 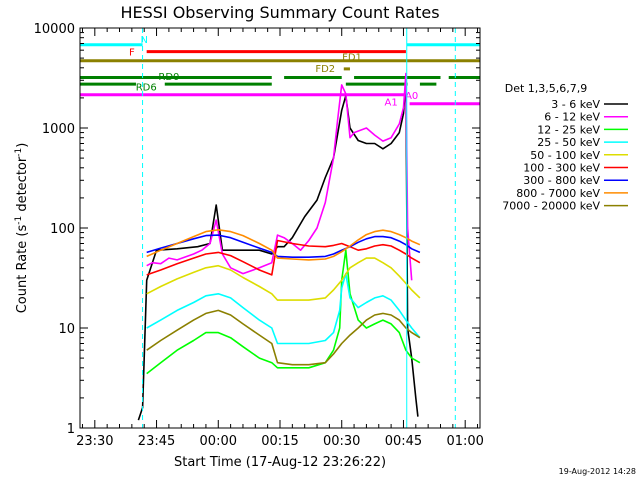 I want to click on y-tick-label: 10, so click(x=66, y=329).